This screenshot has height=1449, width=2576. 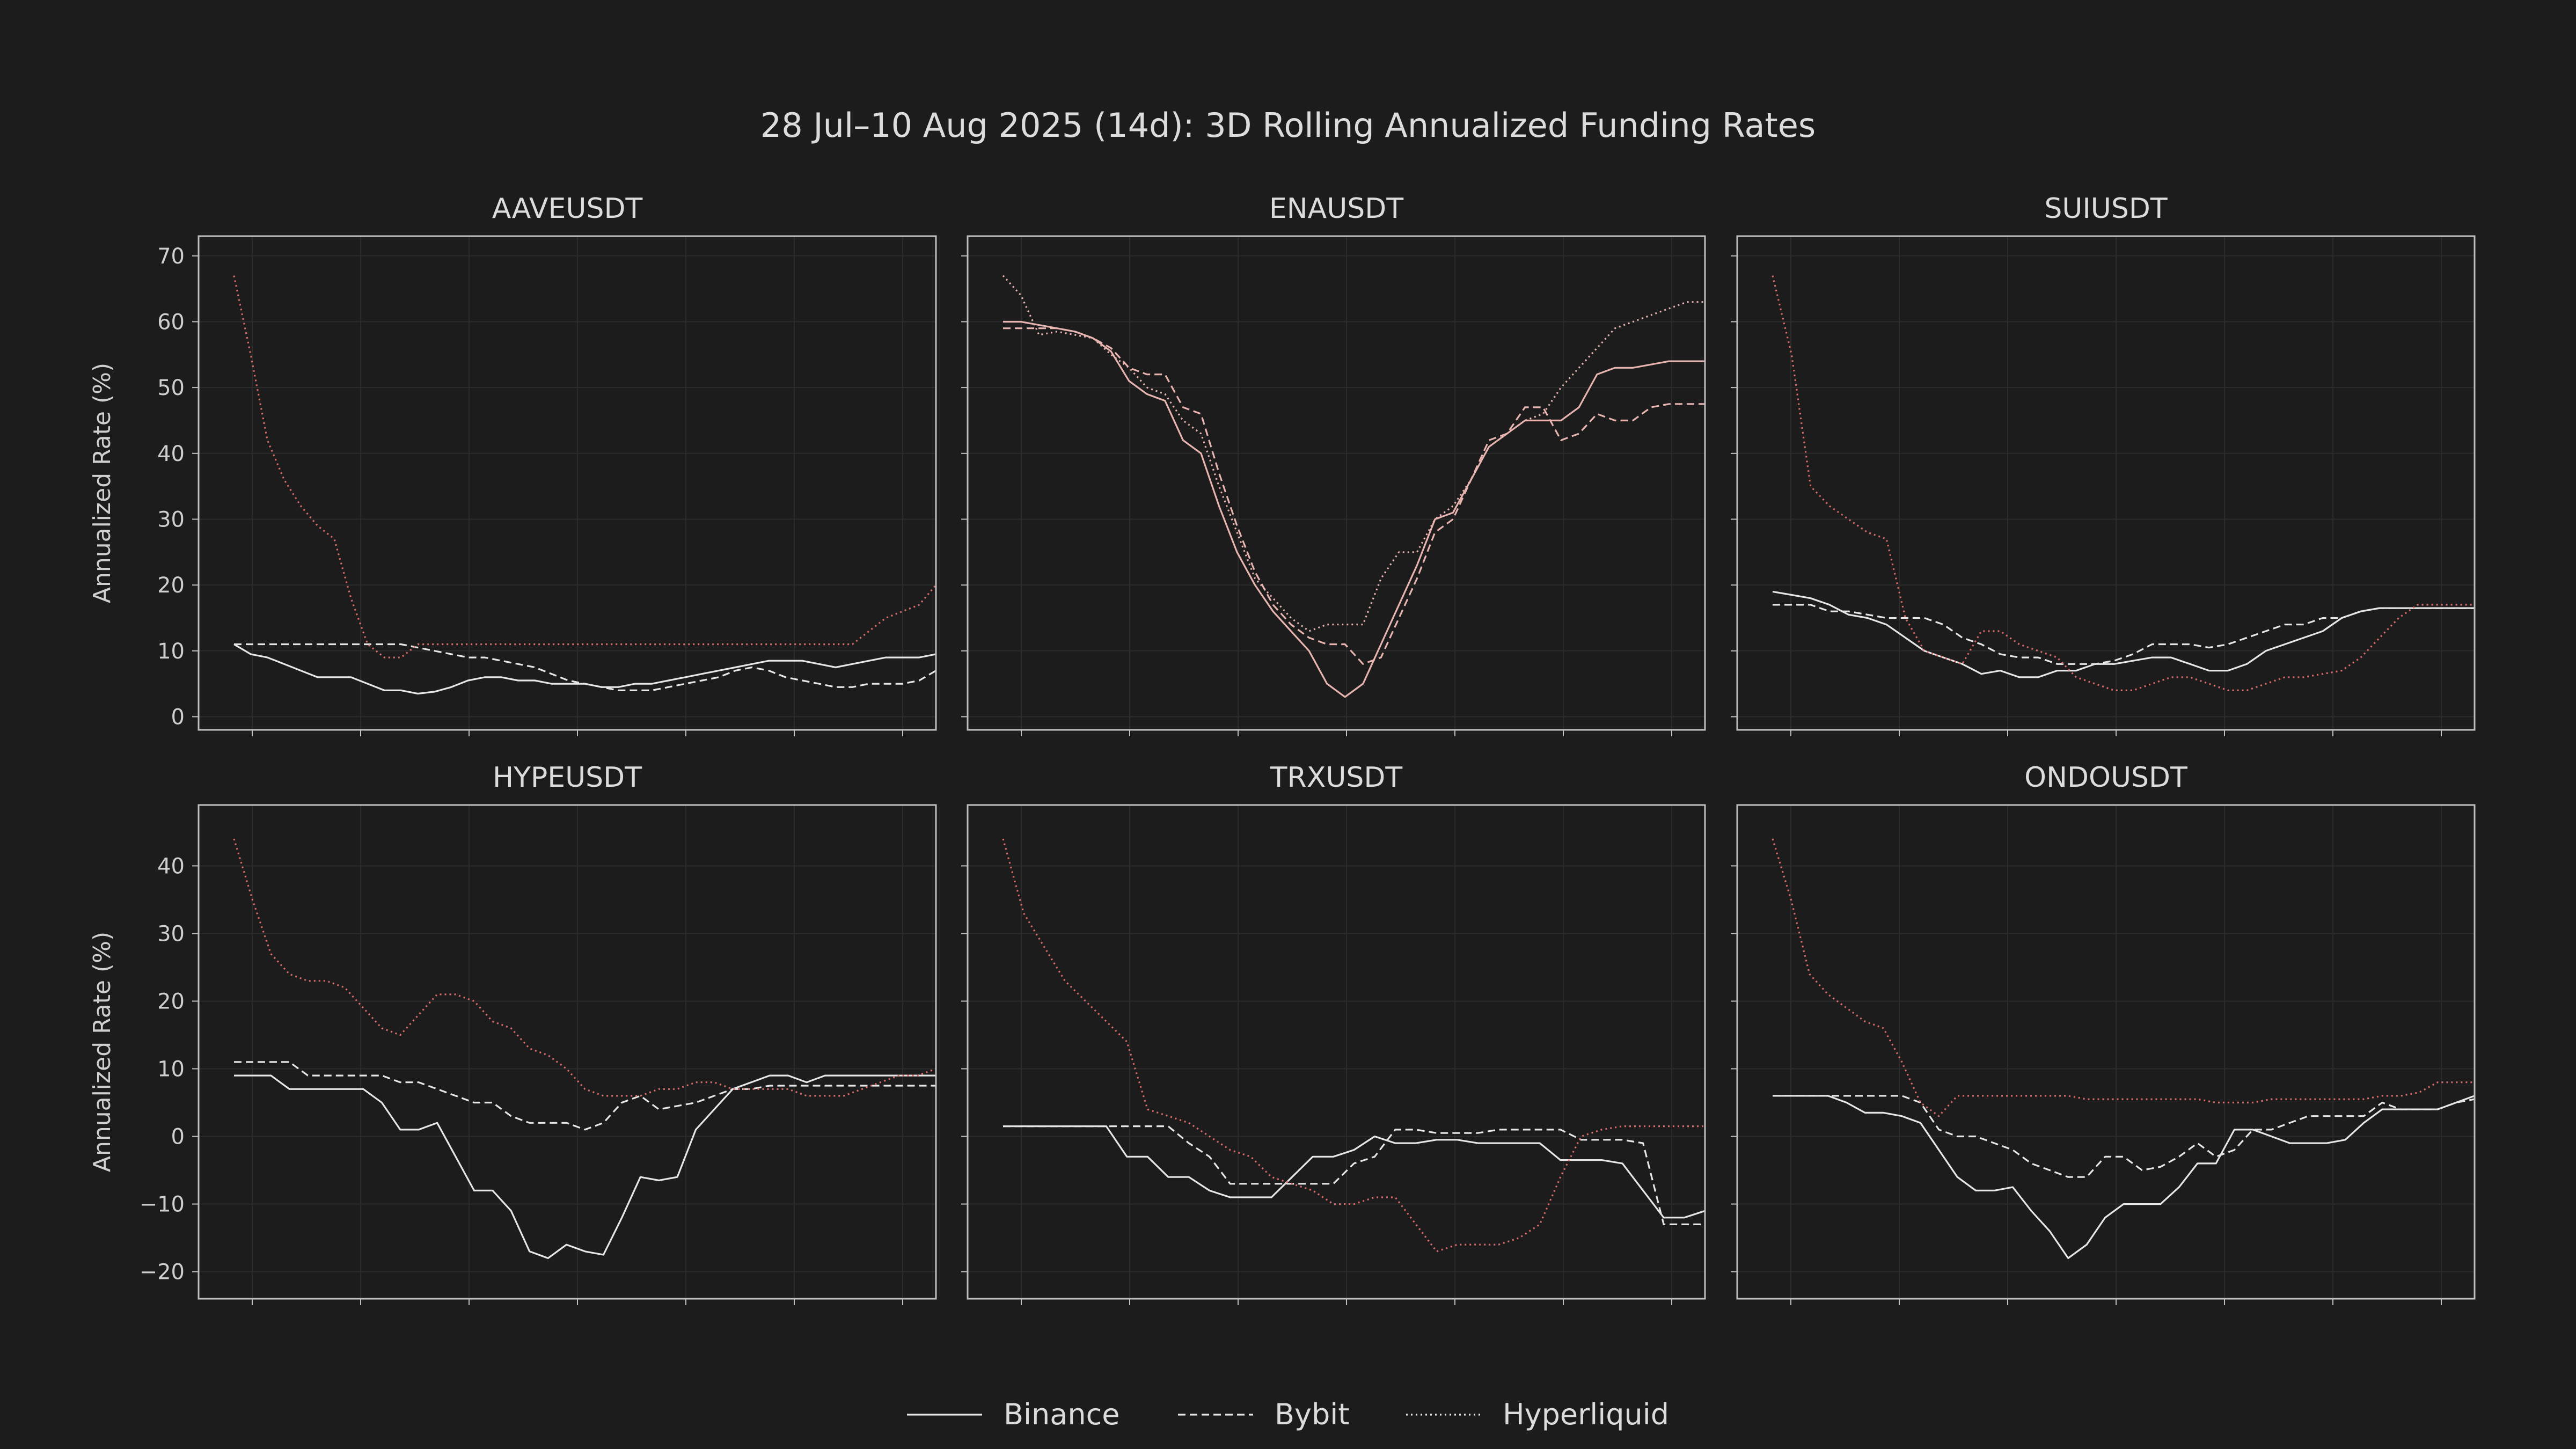 I want to click on legend: Binance Bybit Hyperliquid, so click(x=1288, y=1414).